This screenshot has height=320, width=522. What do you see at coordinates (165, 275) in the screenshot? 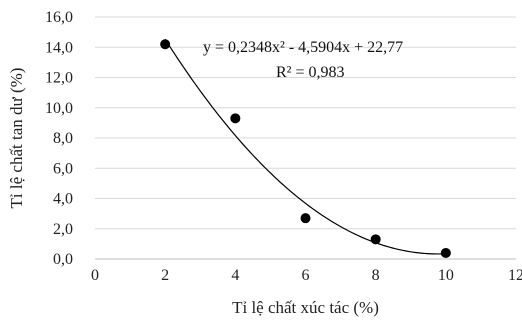
I see `x-tick-label: 2` at bounding box center [165, 275].